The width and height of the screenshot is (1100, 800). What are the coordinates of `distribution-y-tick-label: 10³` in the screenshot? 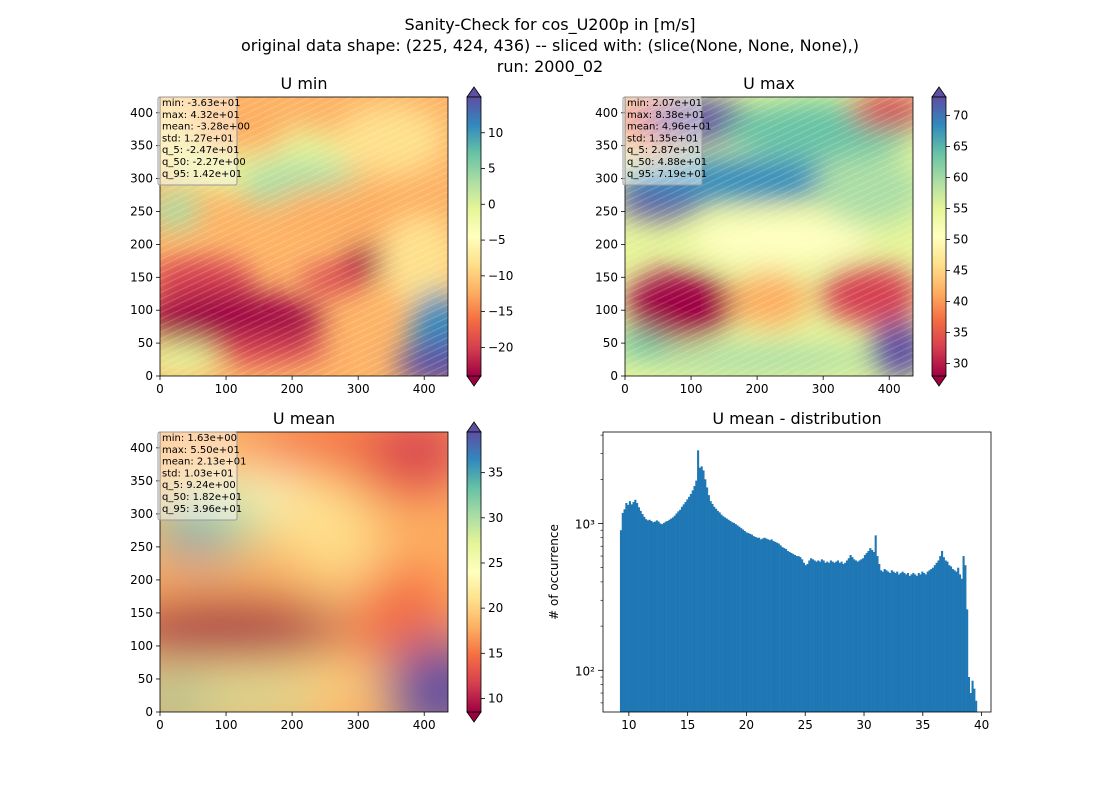 It's located at (585, 524).